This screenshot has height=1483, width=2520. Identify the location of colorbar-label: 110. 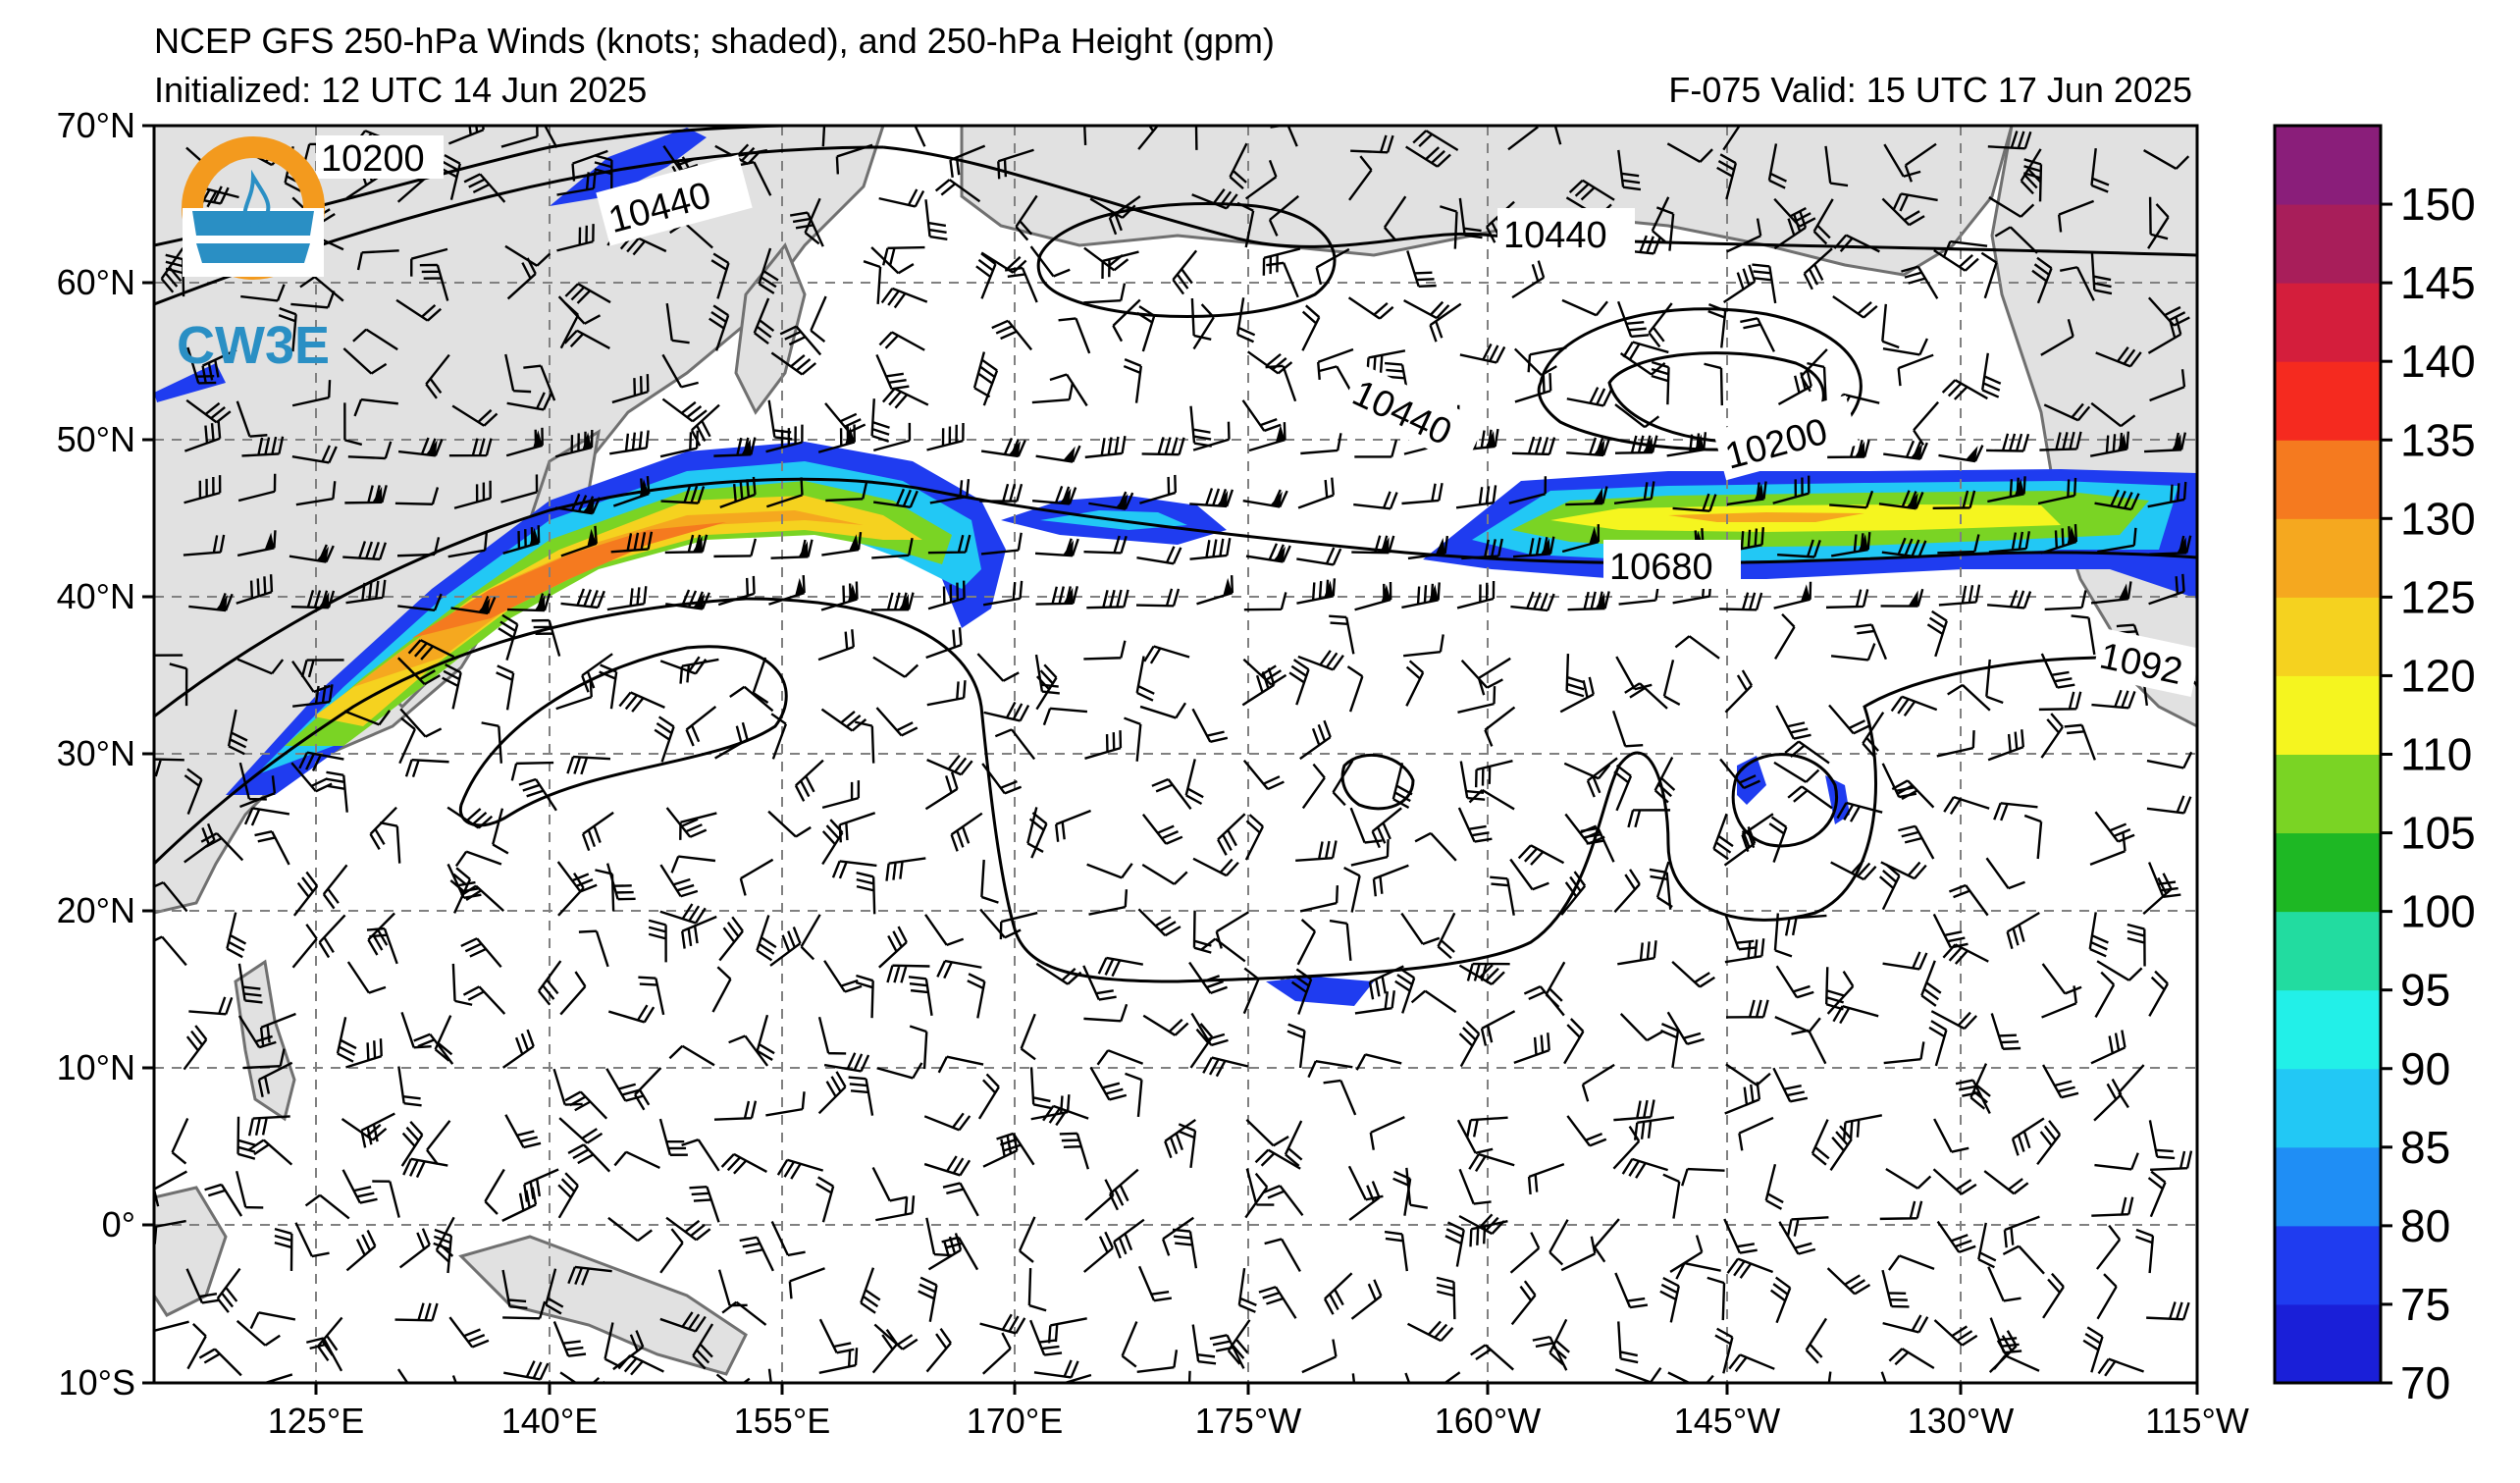
(2436, 755).